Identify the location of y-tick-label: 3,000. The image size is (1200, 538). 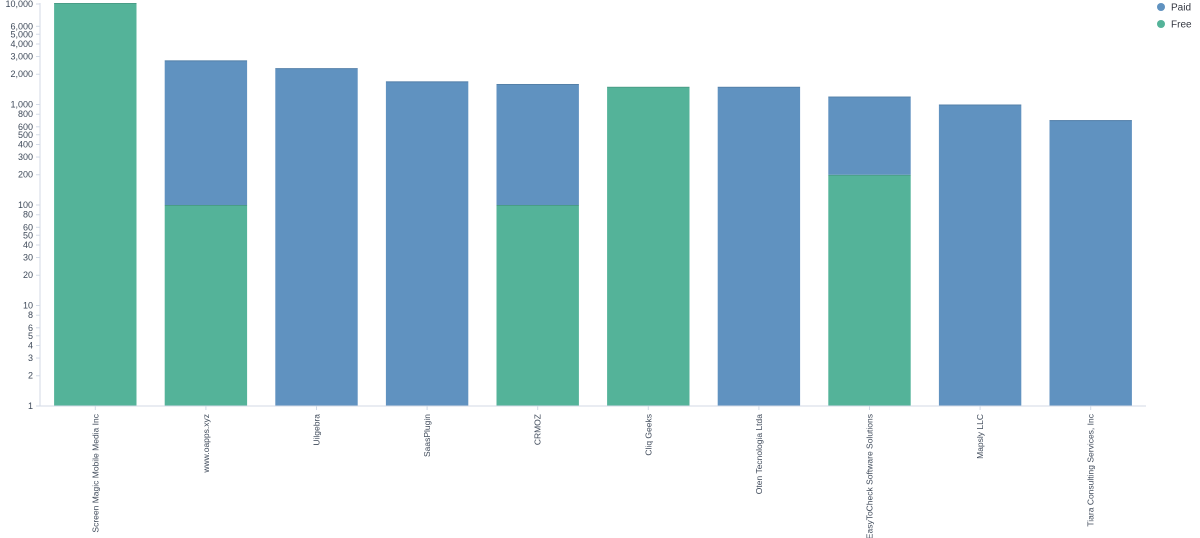
(21, 57).